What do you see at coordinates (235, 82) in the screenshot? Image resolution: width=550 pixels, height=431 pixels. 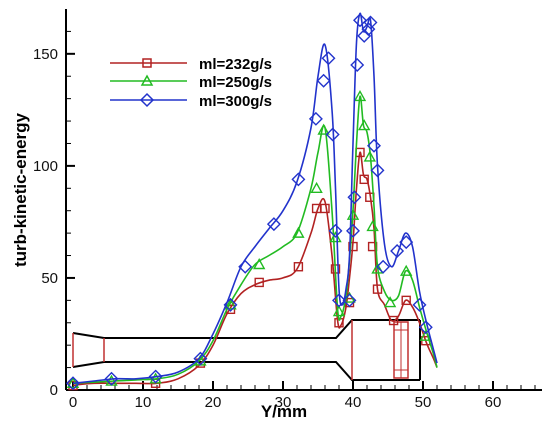 I see `legend-label-2: ml=250g/s` at bounding box center [235, 82].